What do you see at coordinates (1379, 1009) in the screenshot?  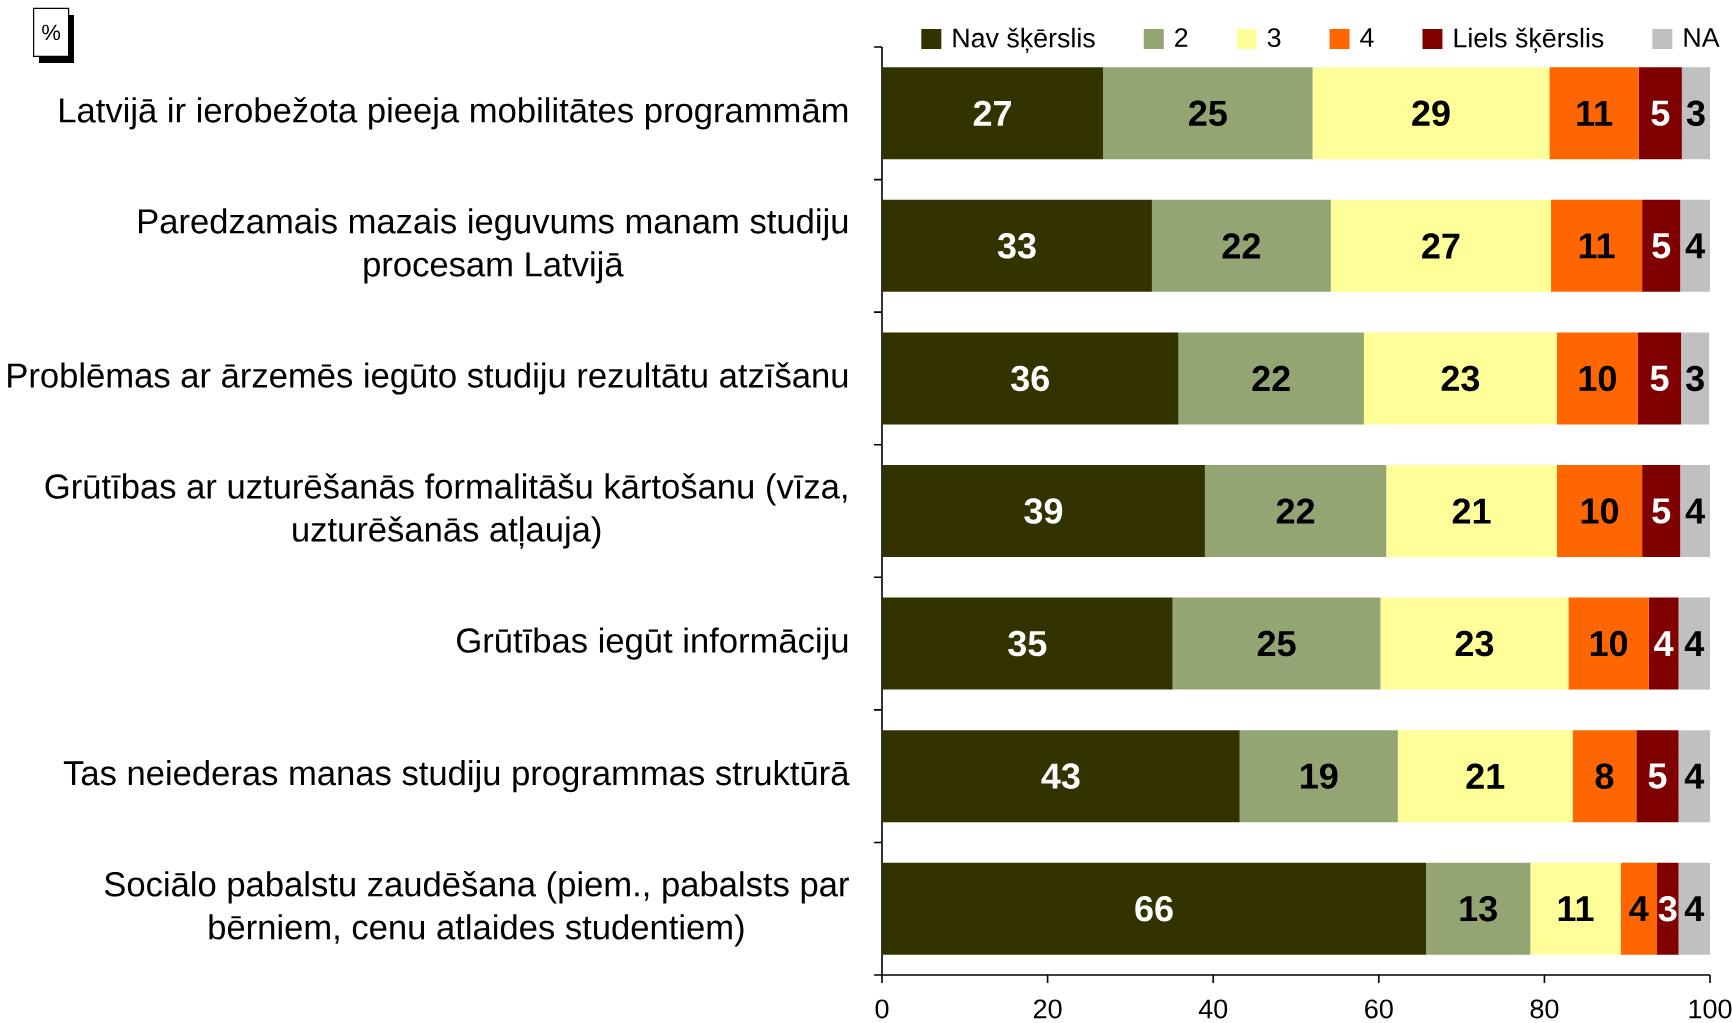 I see `x-tick-label: 60` at bounding box center [1379, 1009].